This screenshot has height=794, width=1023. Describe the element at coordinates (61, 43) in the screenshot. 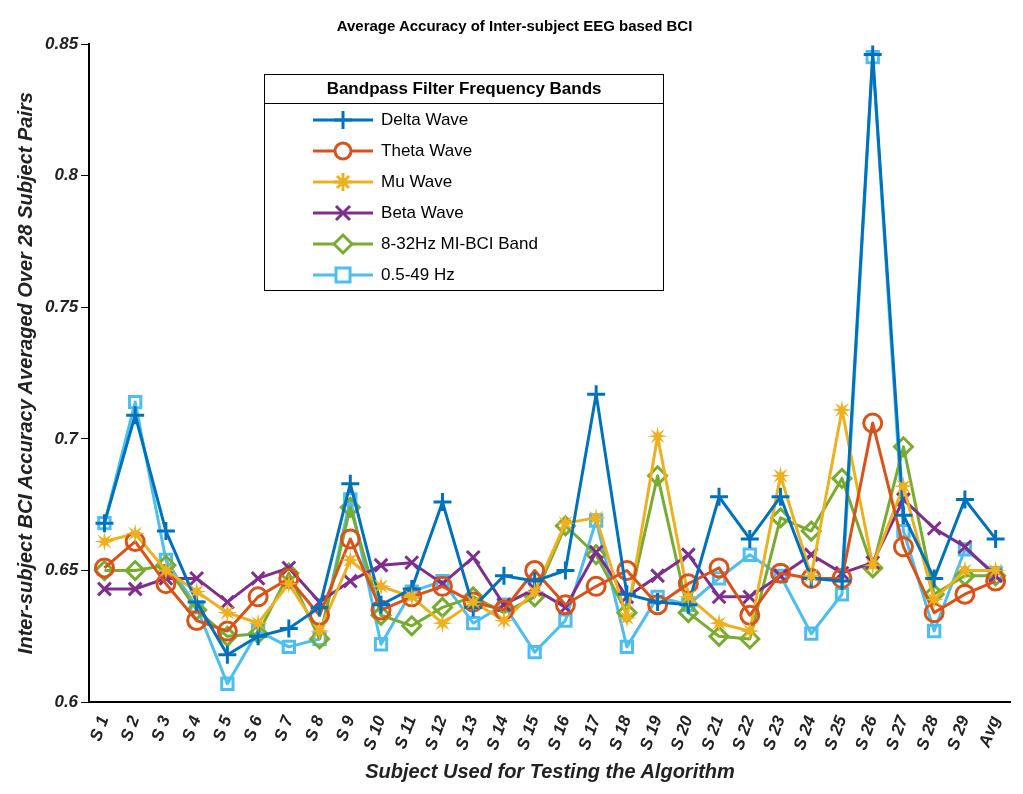

I see `y-tick-label: 0.85` at that location.